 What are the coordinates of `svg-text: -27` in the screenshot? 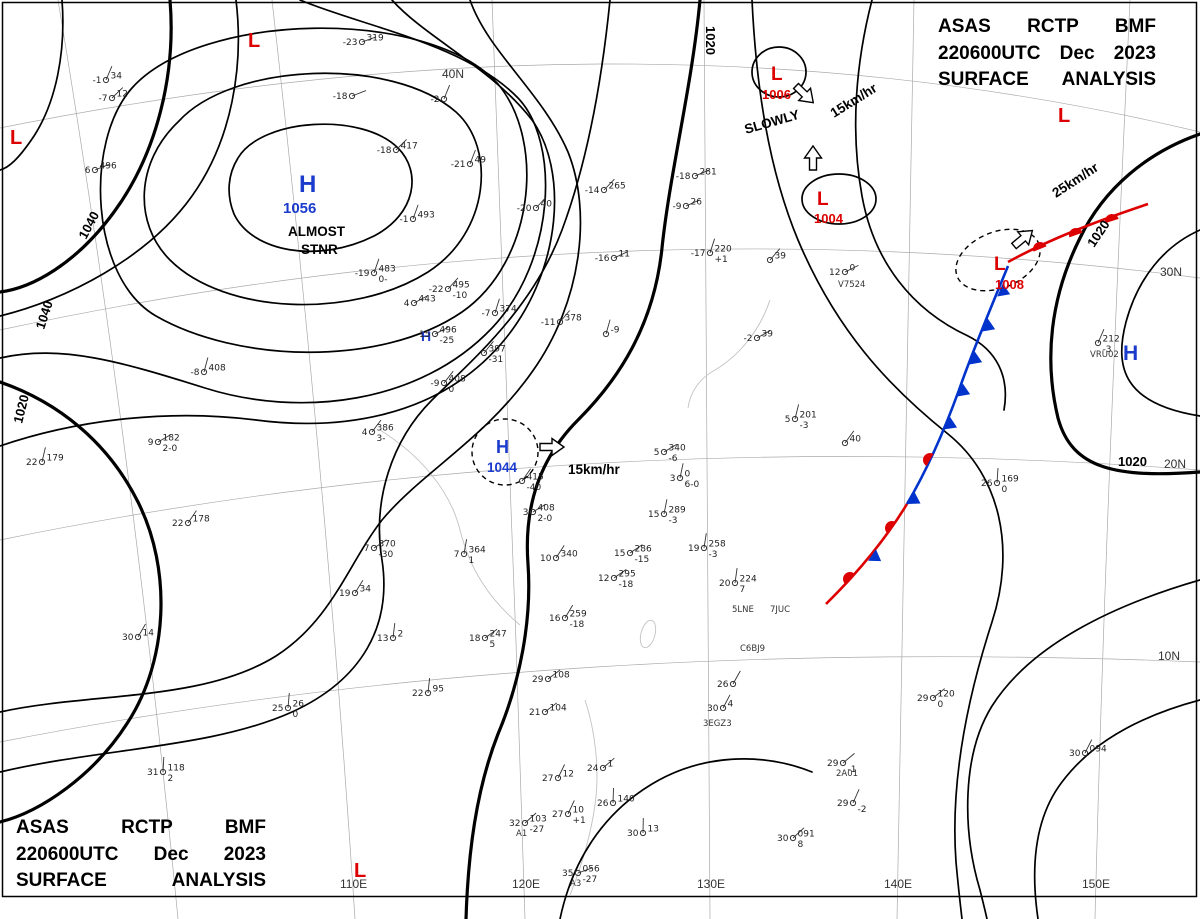 It's located at (537, 830).